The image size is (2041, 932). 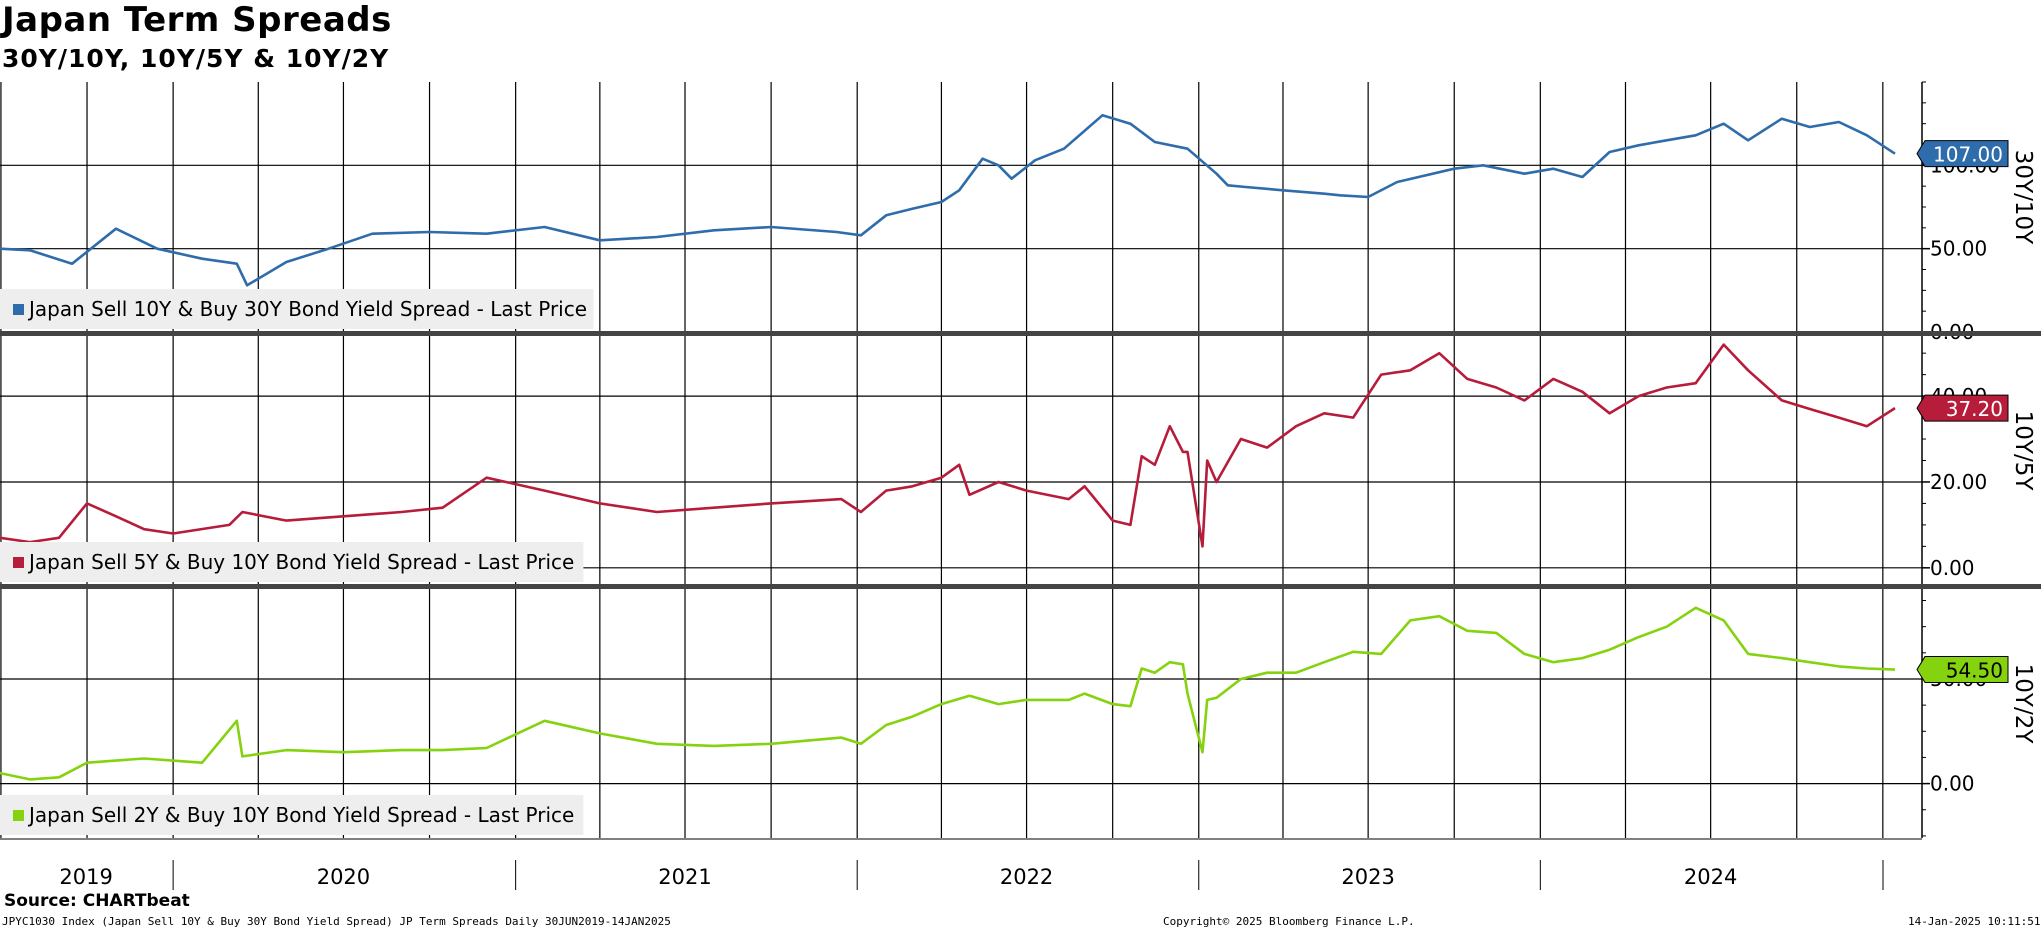 What do you see at coordinates (2023, 451) in the screenshot?
I see `y-axis-title: 10Y/5Y` at bounding box center [2023, 451].